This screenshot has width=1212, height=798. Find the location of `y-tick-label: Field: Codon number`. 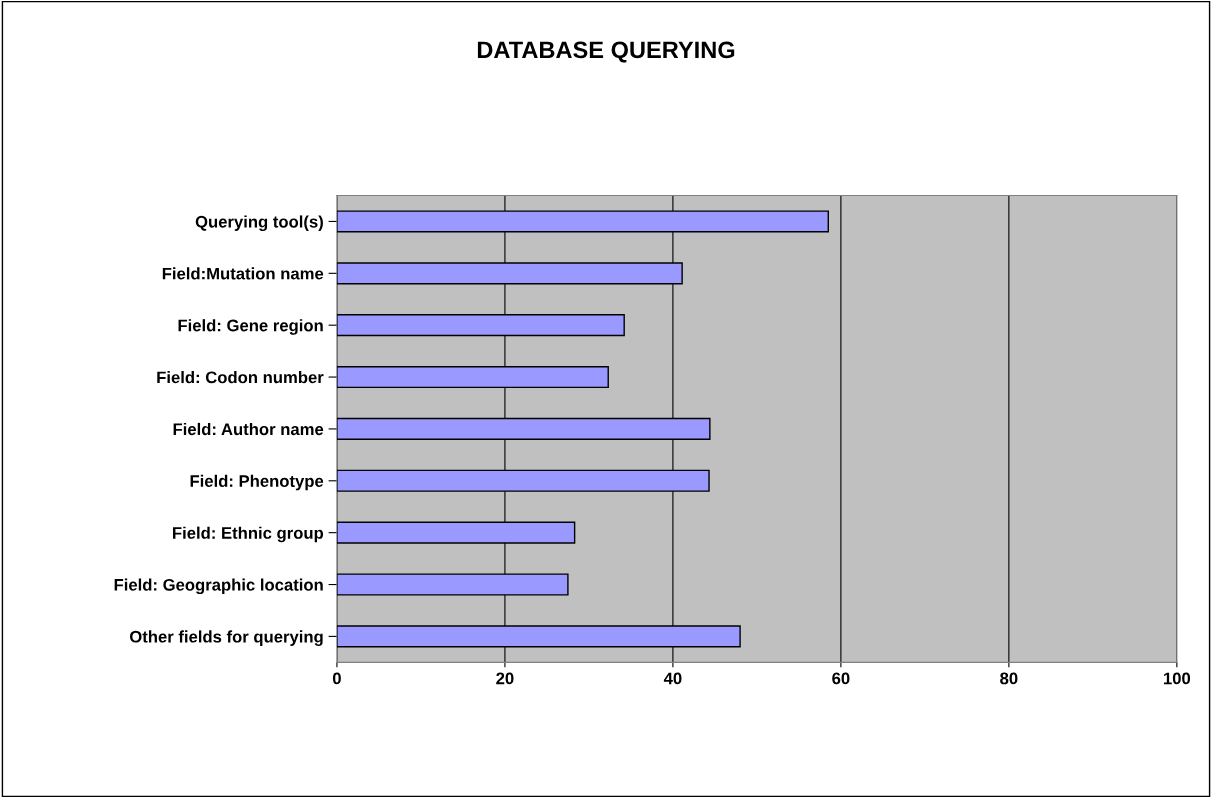

y-tick-label: Field: Codon number is located at coordinates (240, 377).